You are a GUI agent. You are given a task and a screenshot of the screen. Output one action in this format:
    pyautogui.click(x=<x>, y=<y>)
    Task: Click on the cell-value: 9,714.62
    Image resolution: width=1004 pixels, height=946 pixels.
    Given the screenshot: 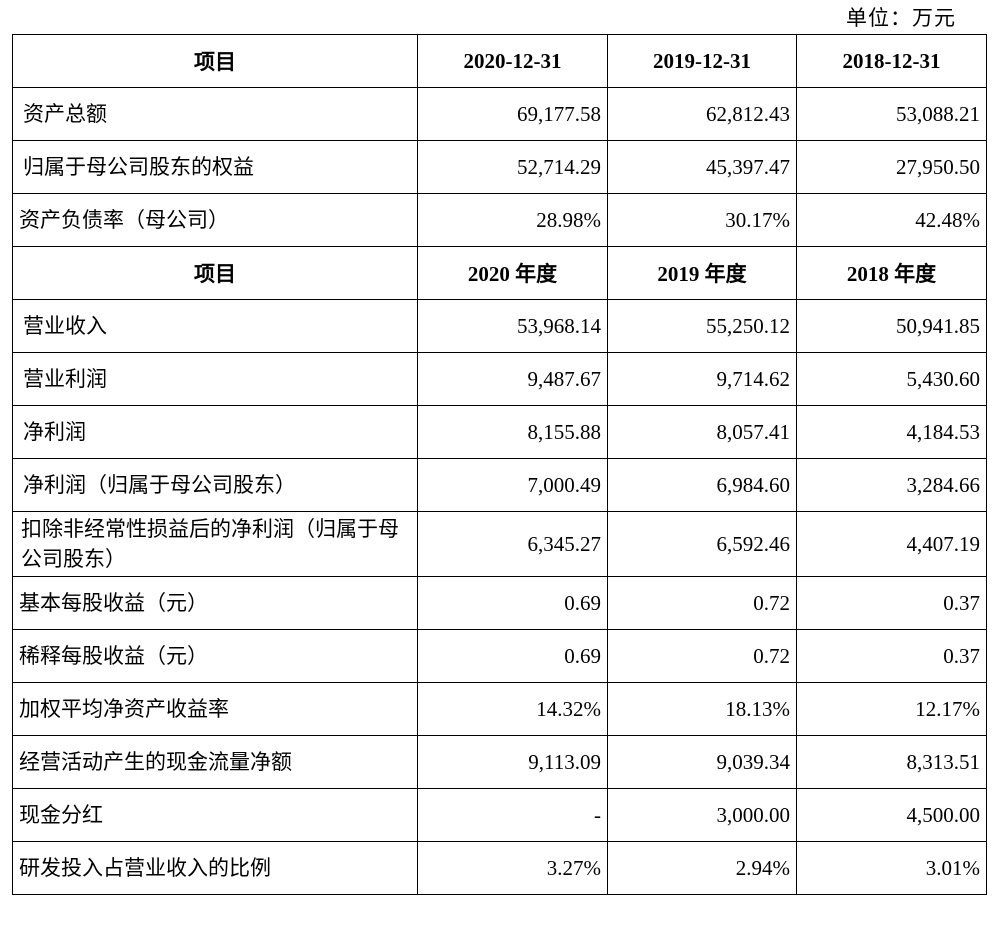 What is the action you would take?
    pyautogui.click(x=702, y=379)
    